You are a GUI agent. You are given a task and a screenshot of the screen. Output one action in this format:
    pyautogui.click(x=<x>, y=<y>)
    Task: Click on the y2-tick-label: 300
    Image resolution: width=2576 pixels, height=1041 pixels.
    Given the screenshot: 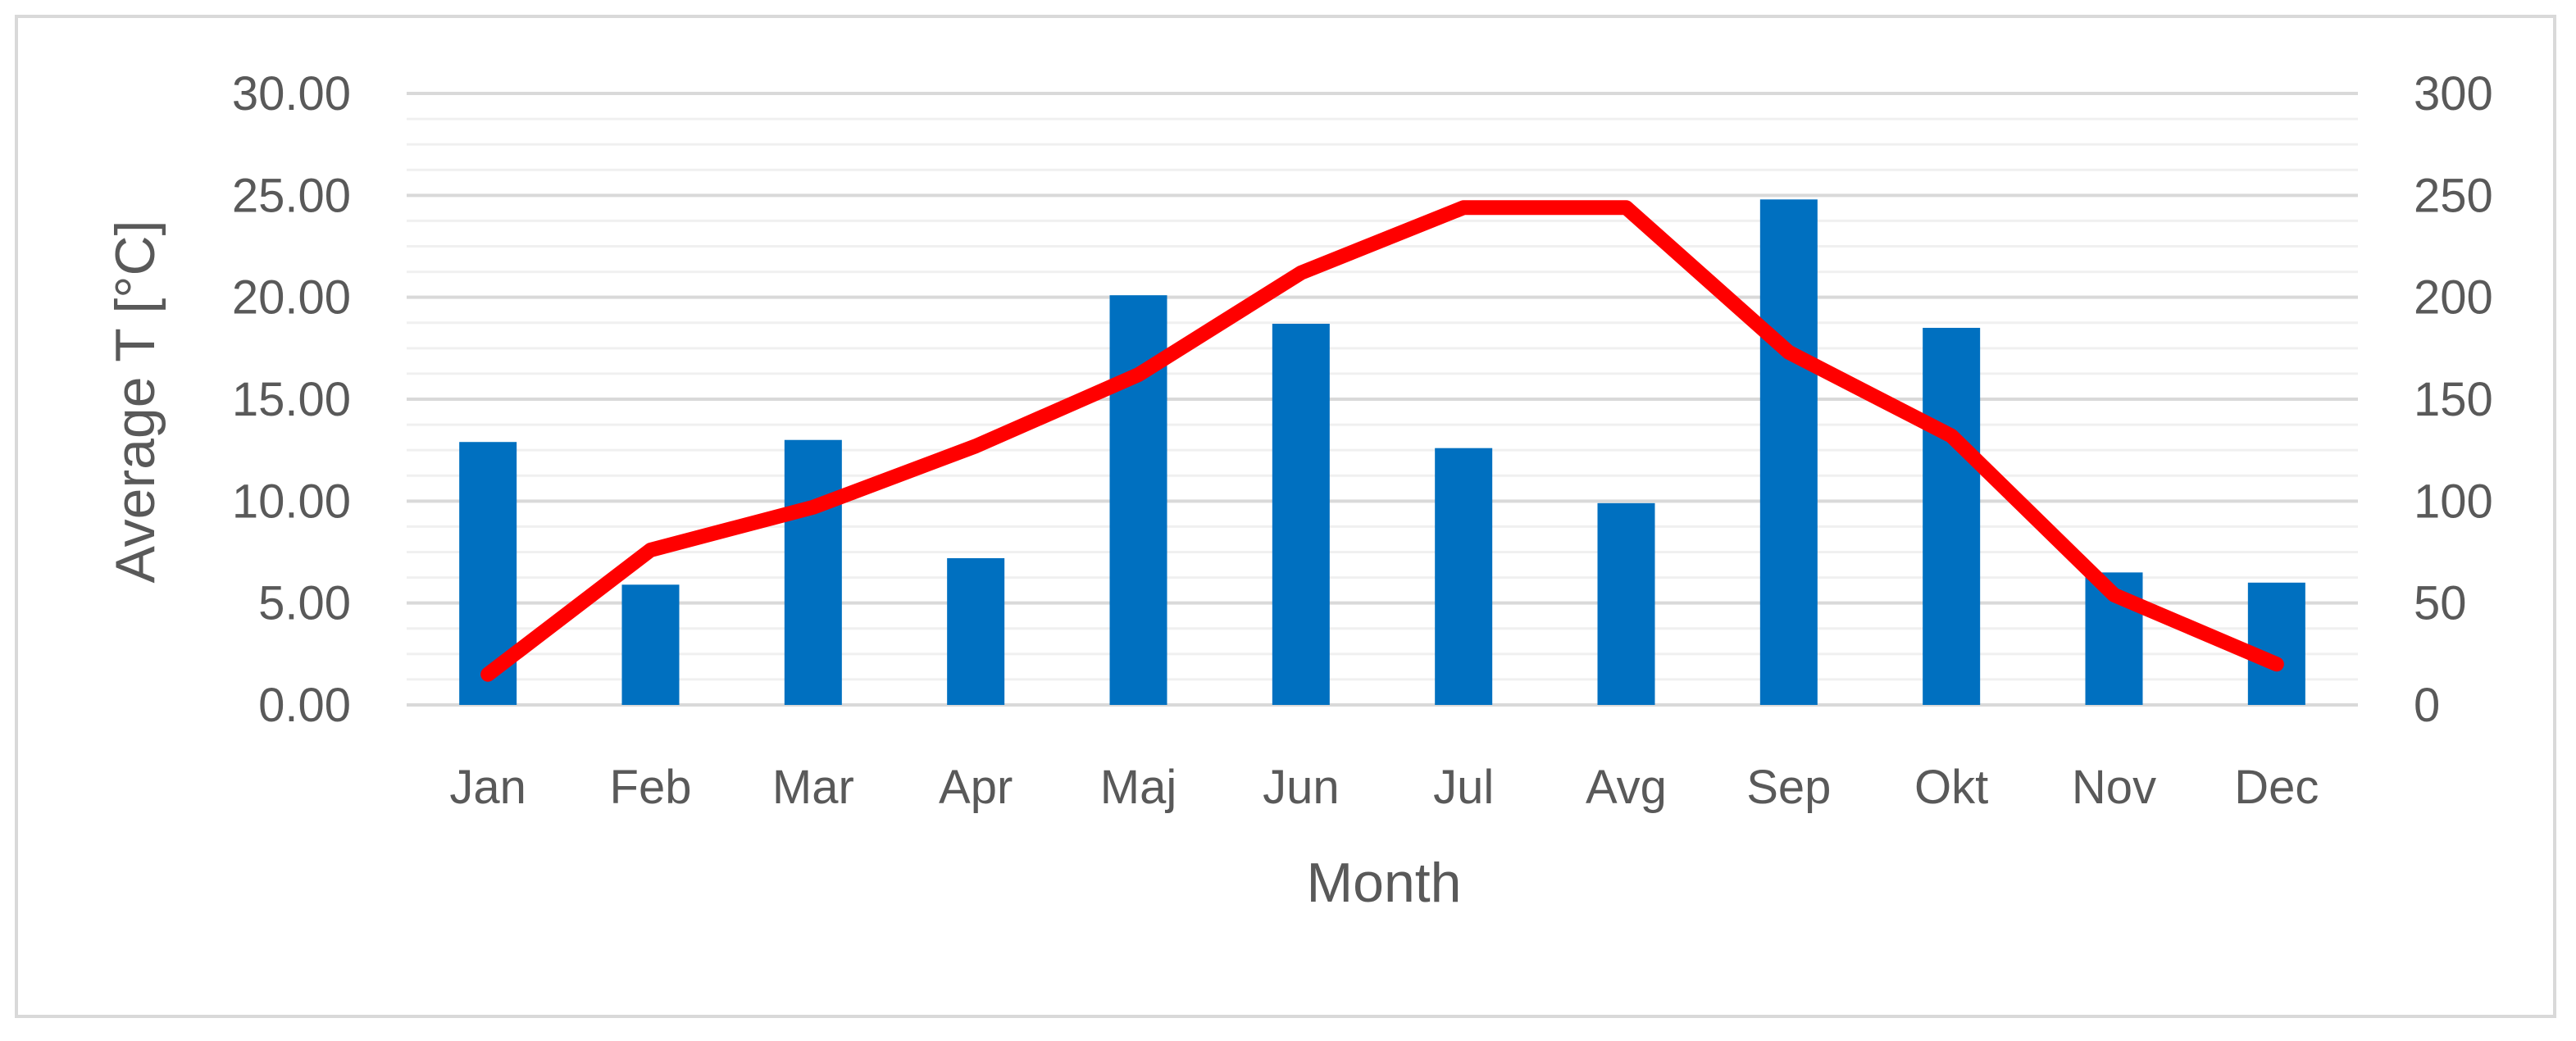 What is the action you would take?
    pyautogui.click(x=2453, y=93)
    